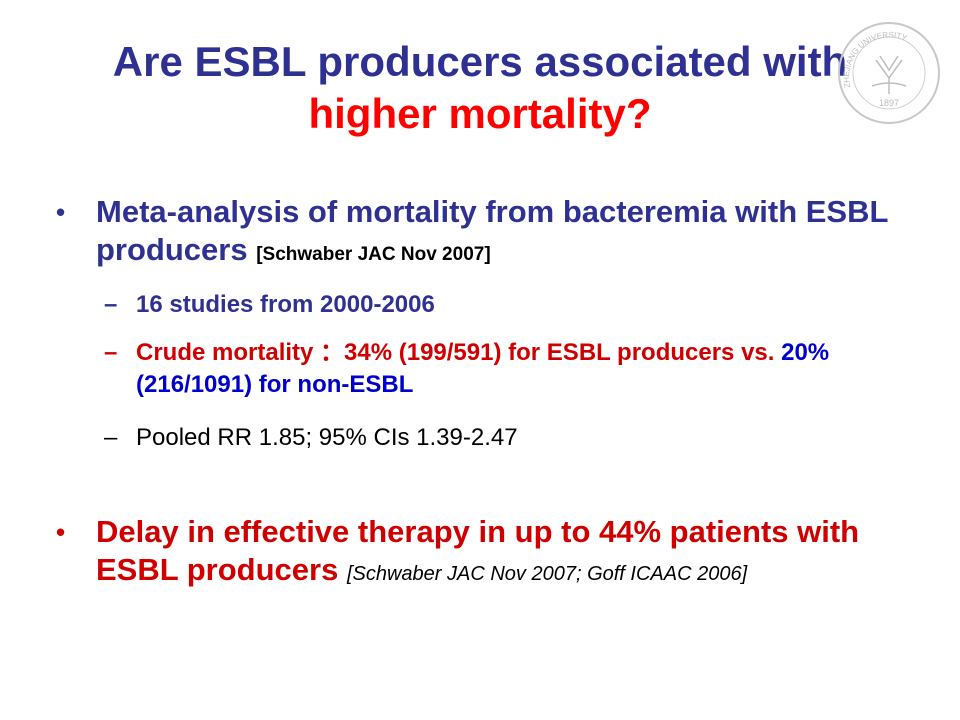 The width and height of the screenshot is (960, 720). I want to click on bullet-reference: [Schwaber JAC Nov 2007; Goff ICAAC 2006], so click(547, 574).